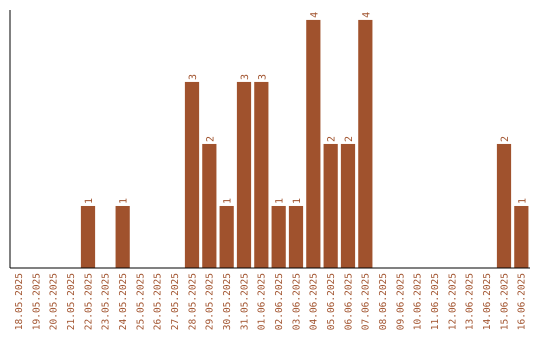  I want to click on x-tick-label: 19.05.2025, so click(36, 301).